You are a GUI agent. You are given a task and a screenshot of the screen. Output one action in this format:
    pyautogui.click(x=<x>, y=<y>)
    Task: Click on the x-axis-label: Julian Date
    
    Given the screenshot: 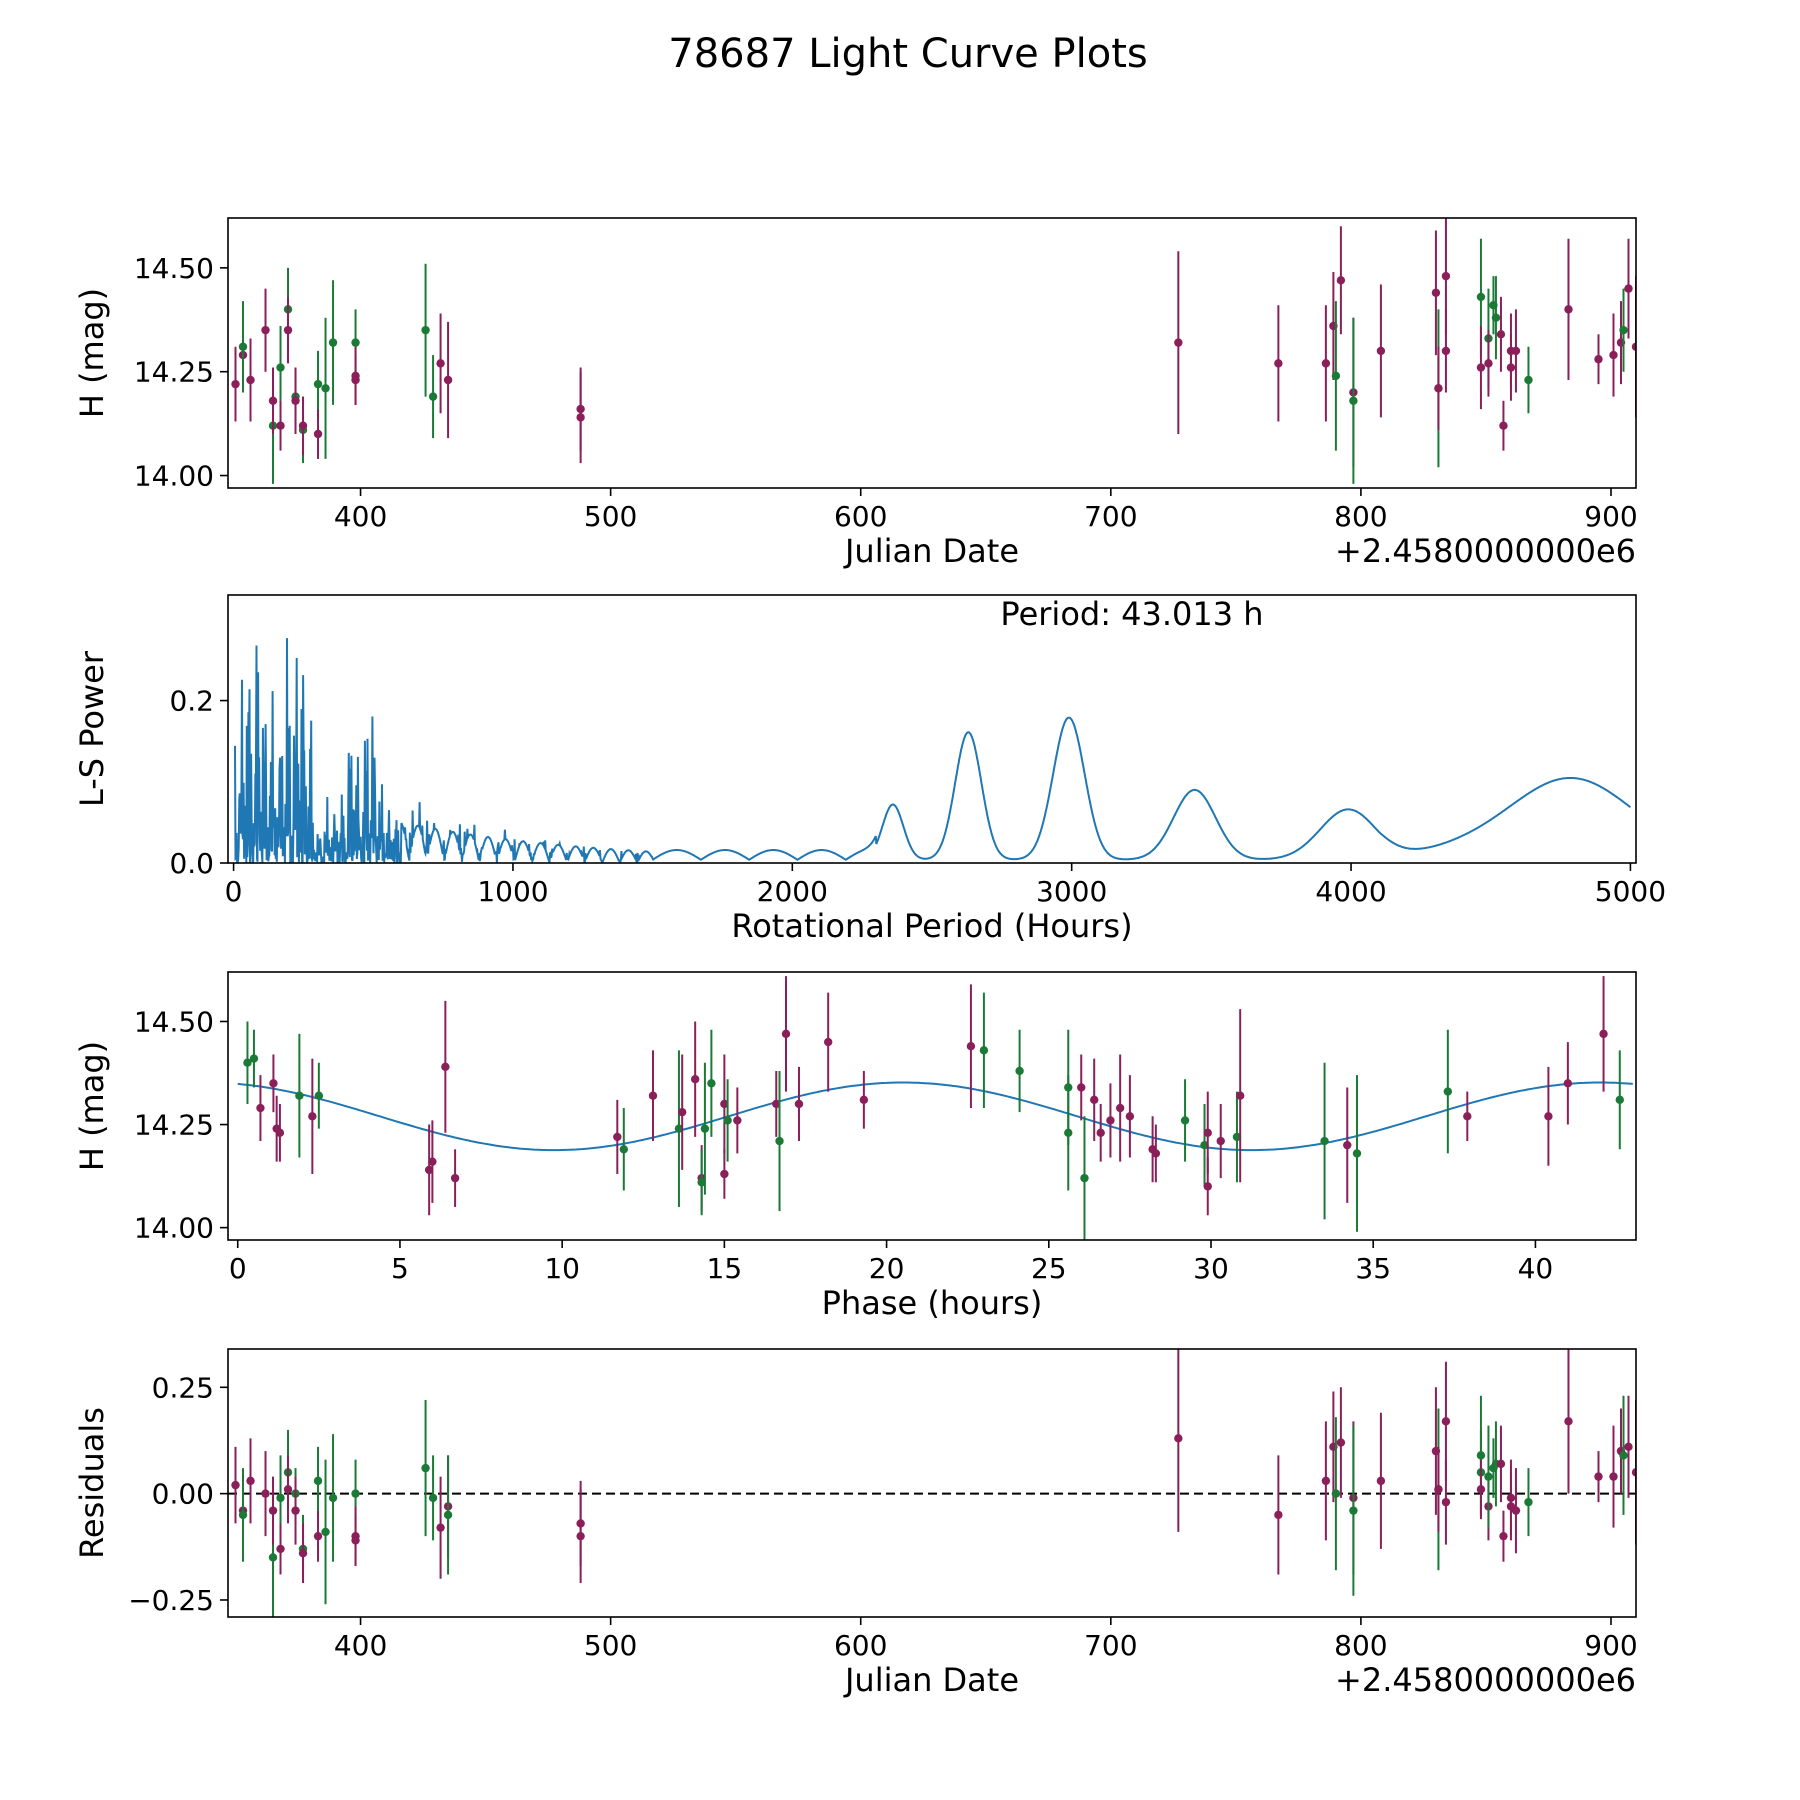 What is the action you would take?
    pyautogui.click(x=931, y=551)
    